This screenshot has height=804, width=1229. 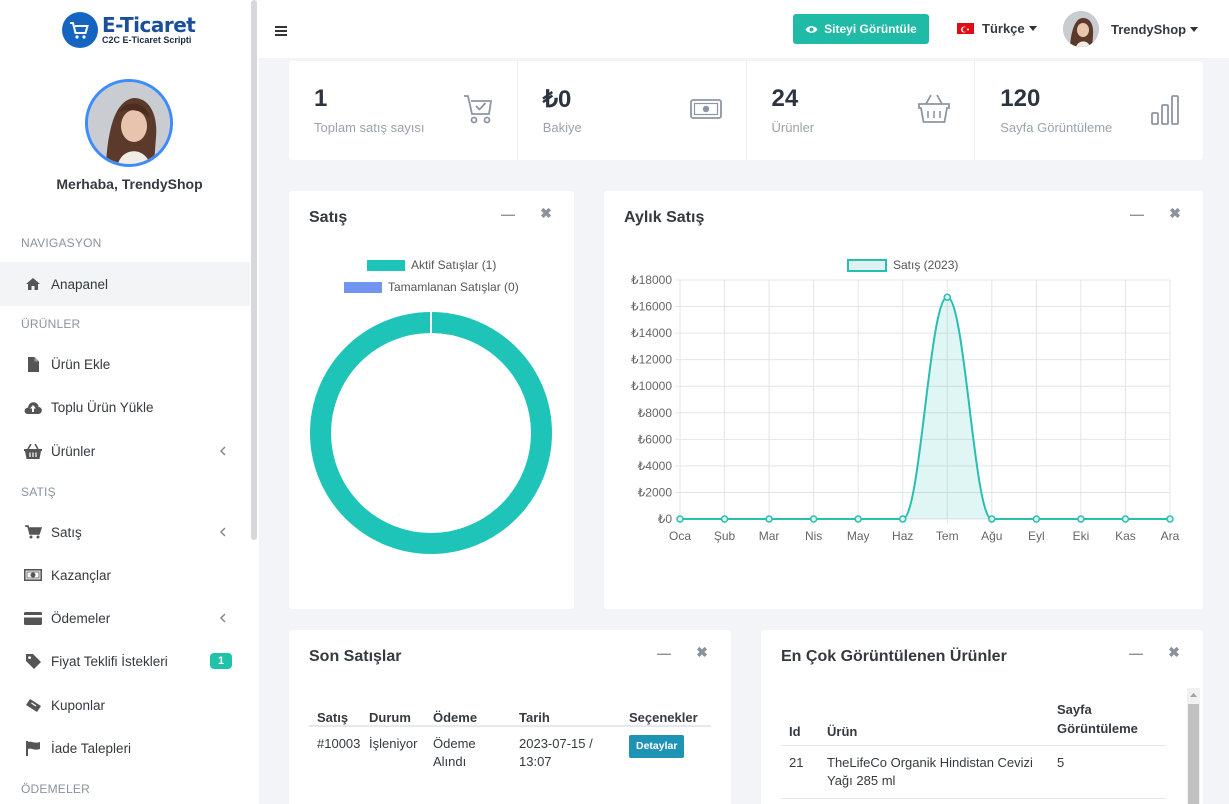 I want to click on sidebar-item-label: Kazançlar, so click(x=81, y=575).